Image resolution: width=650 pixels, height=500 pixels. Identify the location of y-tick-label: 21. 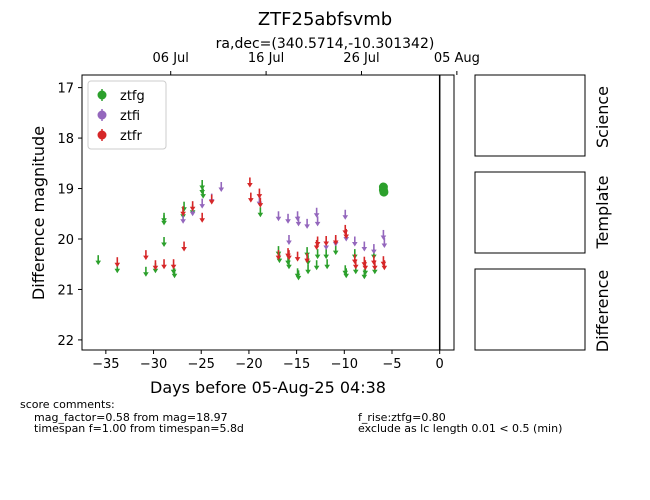
(65, 290).